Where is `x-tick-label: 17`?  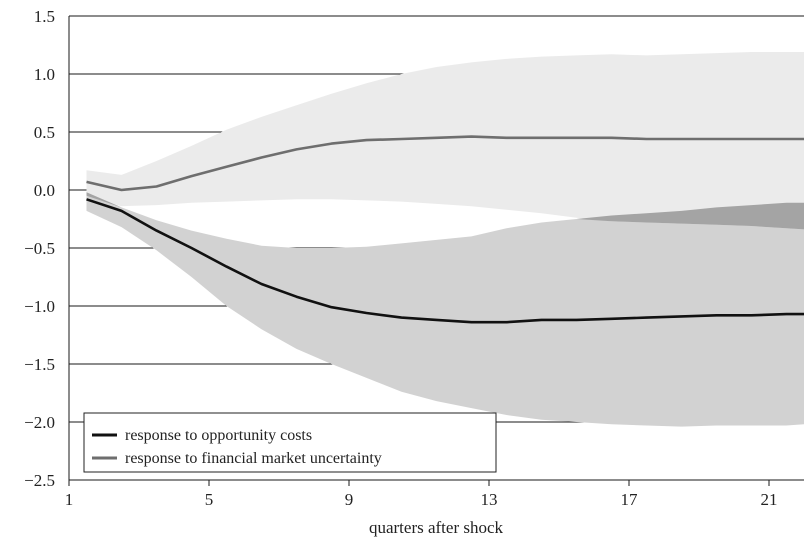
x-tick-label: 17 is located at coordinates (630, 499).